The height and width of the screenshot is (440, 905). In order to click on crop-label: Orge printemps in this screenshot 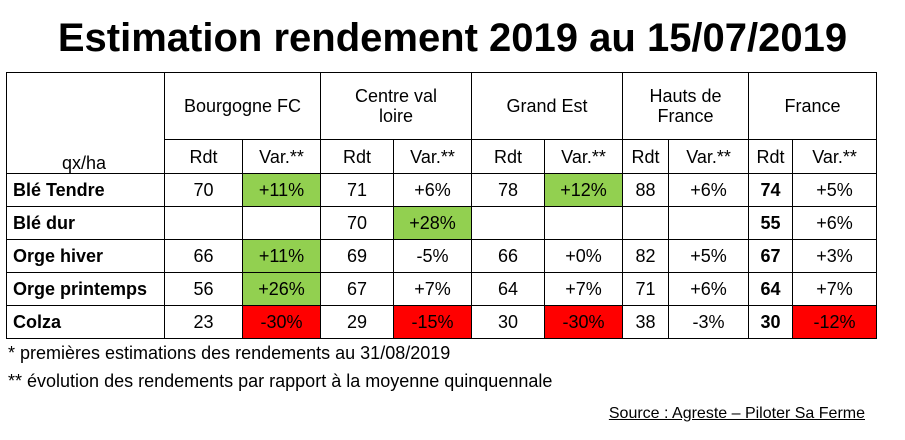, I will do `click(85, 289)`.